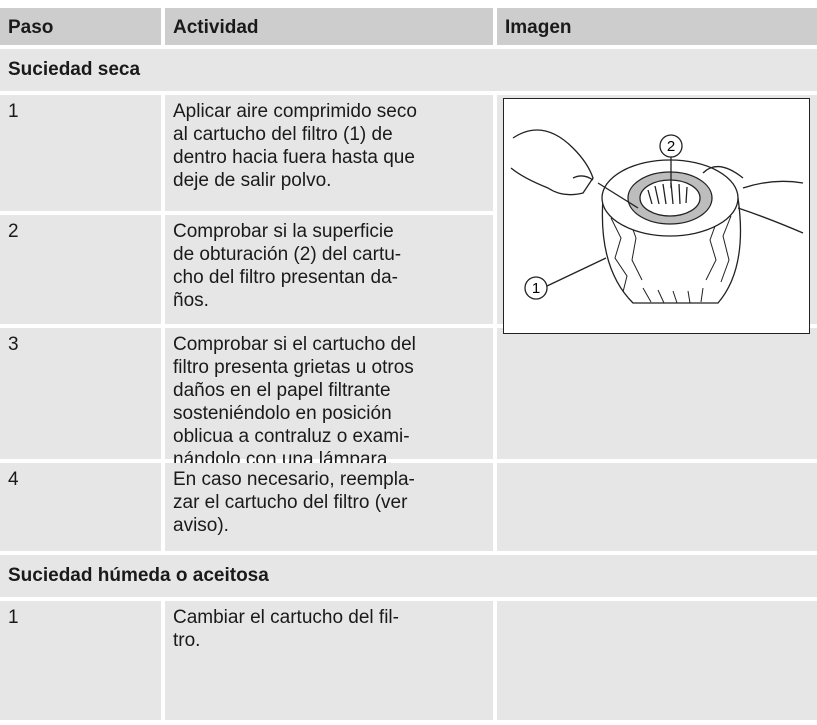 The height and width of the screenshot is (725, 817). Describe the element at coordinates (80, 26) in the screenshot. I see `header-cell: Paso` at that location.